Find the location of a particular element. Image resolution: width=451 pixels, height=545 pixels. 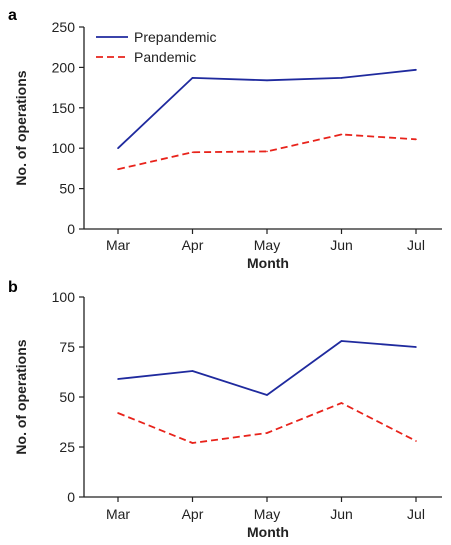

y-tick-label: 200 is located at coordinates (64, 67).